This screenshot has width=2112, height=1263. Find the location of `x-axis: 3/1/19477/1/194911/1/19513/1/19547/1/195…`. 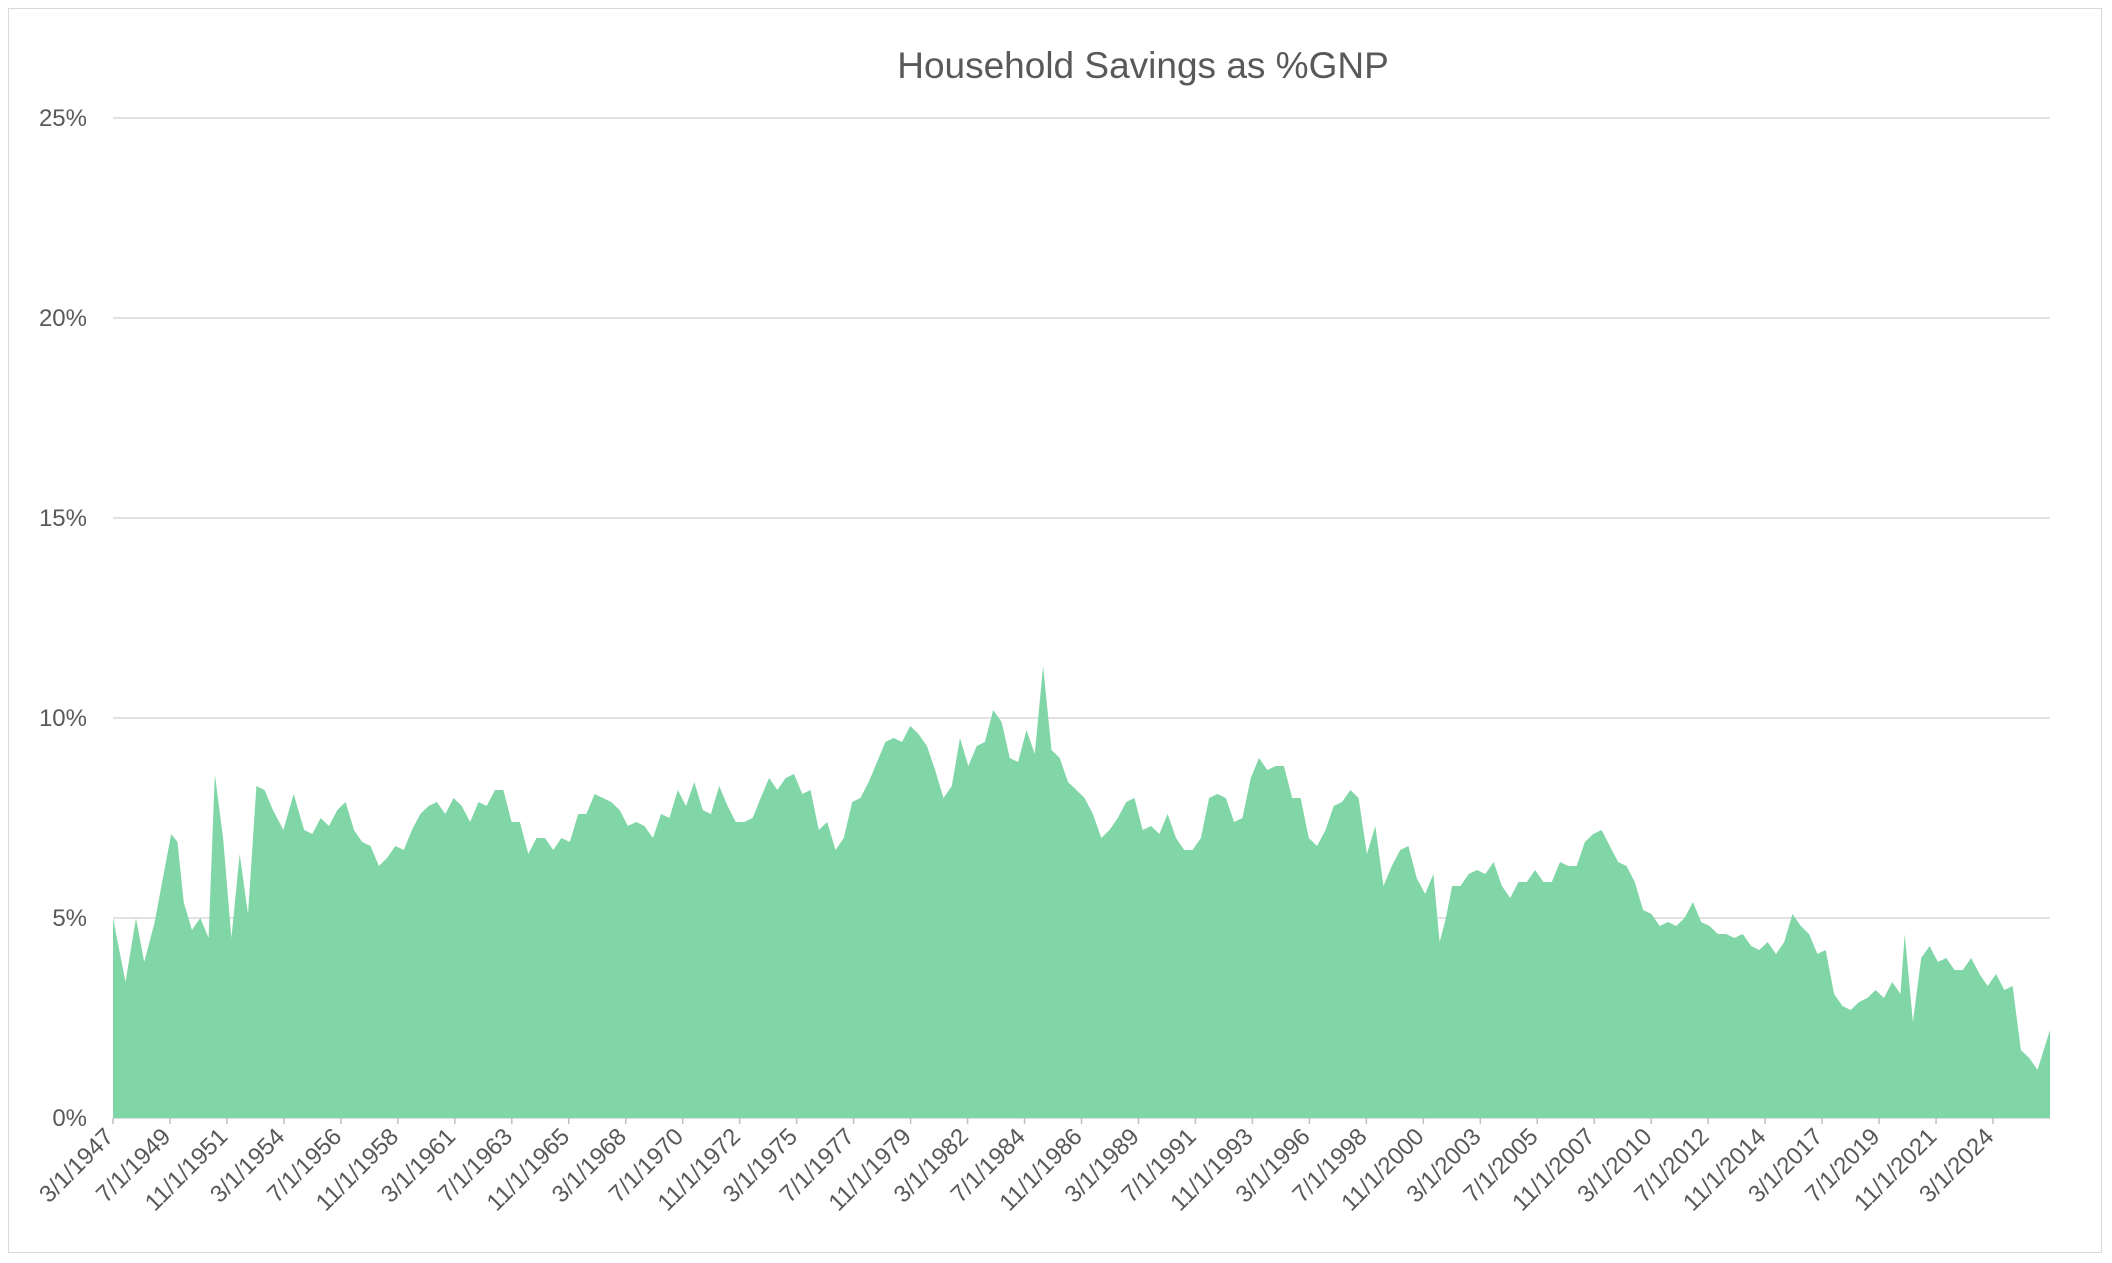

x-axis: 3/1/19477/1/194911/1/19513/1/19547/1/195… is located at coordinates (1016, 1167).